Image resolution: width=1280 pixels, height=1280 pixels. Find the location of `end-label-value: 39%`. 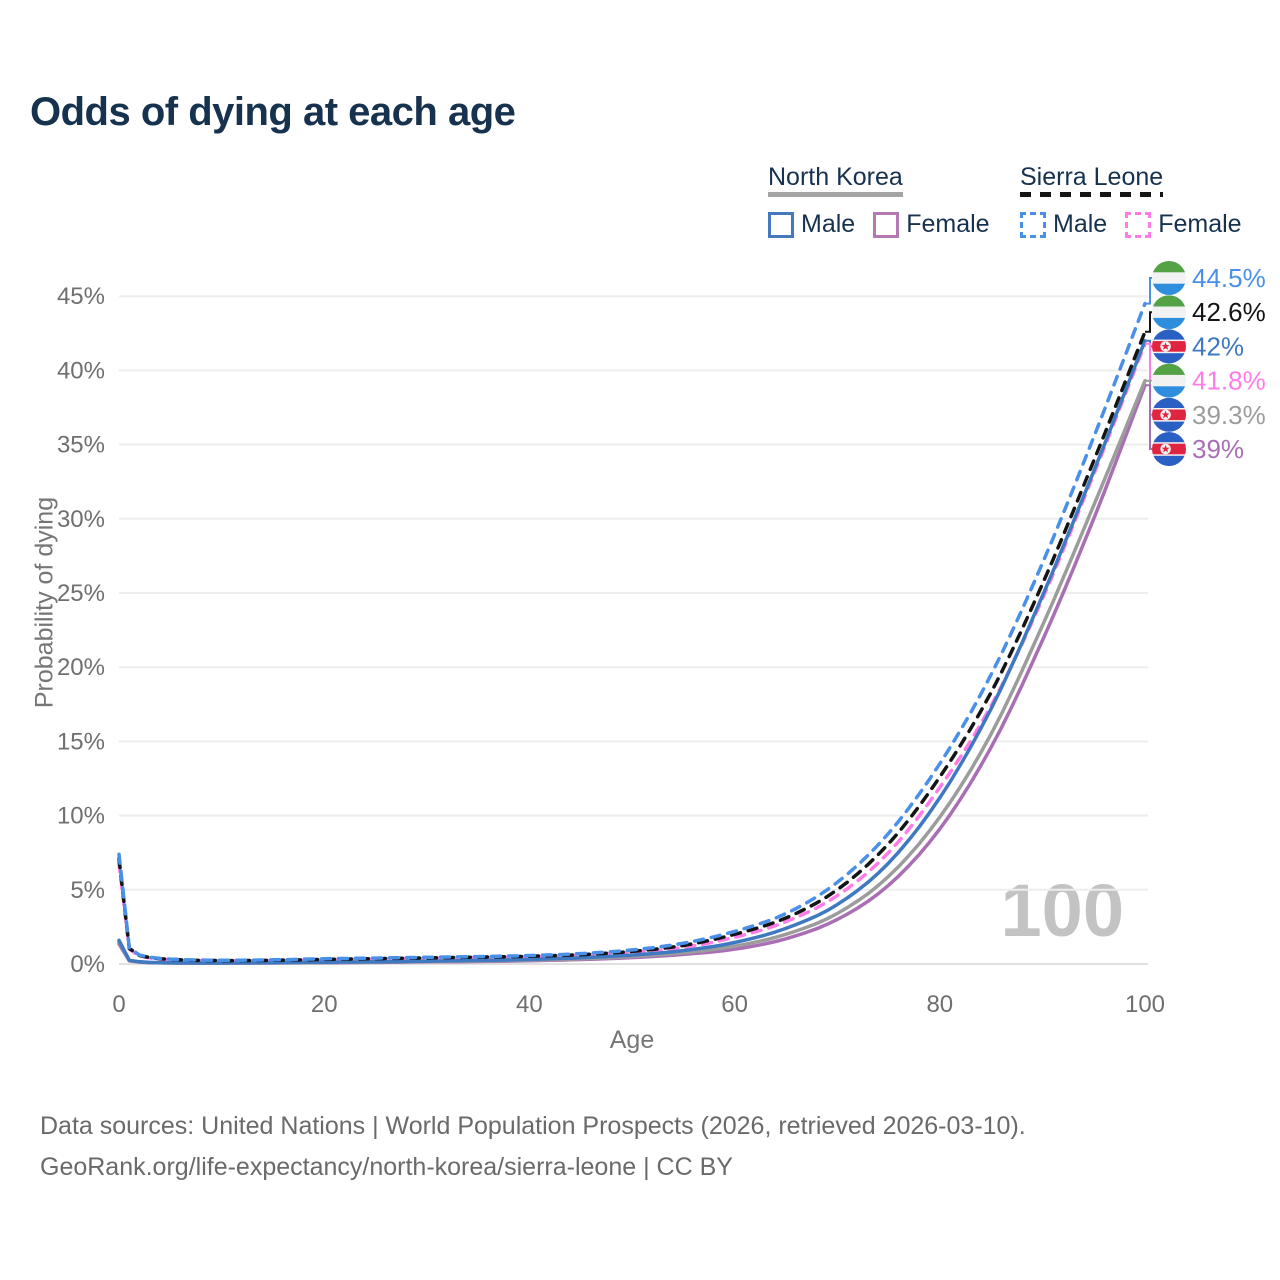

end-label-value: 39% is located at coordinates (1218, 449).